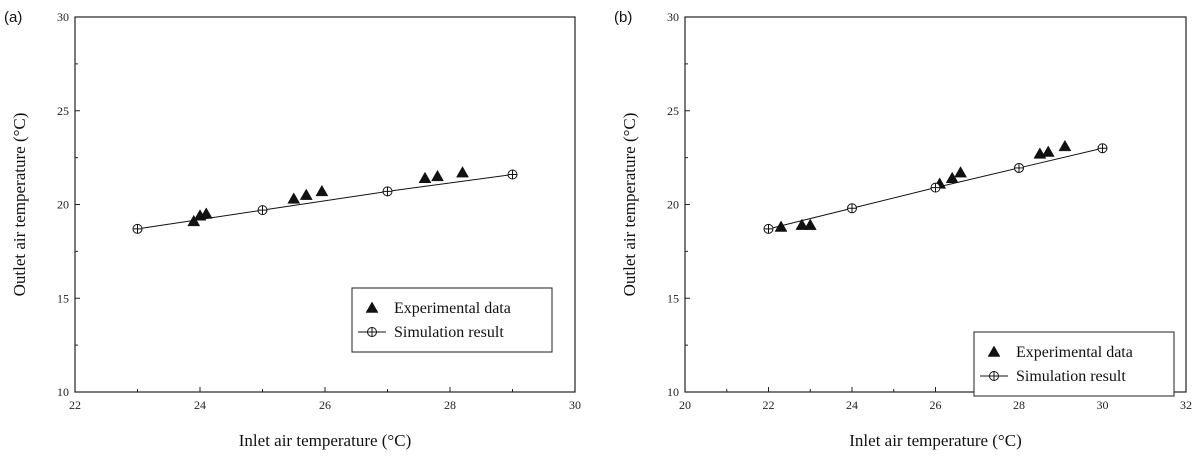 The height and width of the screenshot is (457, 1200). Describe the element at coordinates (13, 17) in the screenshot. I see `panel-label: (a)` at that location.